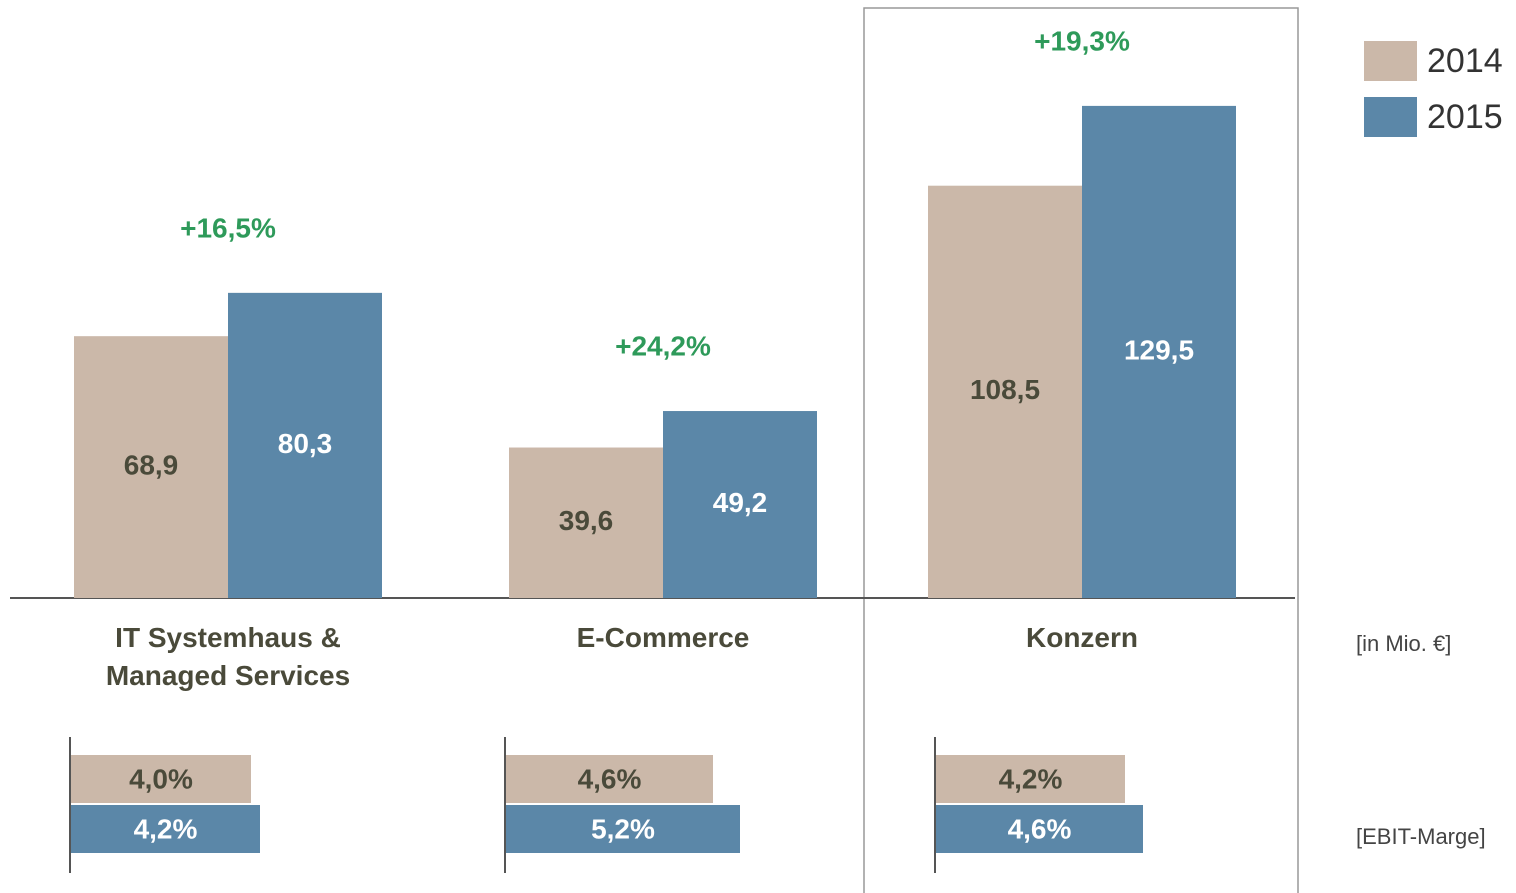  Describe the element at coordinates (1403, 643) in the screenshot. I see `unit-label: [in Mio. €]` at that location.